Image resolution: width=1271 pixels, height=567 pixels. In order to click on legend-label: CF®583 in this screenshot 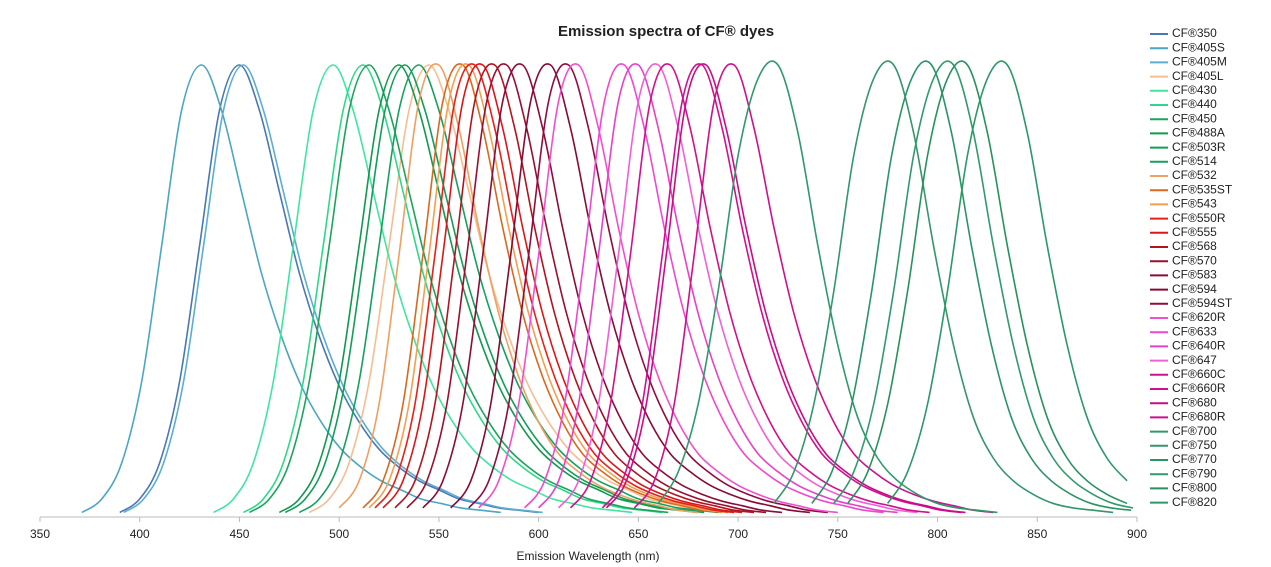, I will do `click(1194, 275)`.